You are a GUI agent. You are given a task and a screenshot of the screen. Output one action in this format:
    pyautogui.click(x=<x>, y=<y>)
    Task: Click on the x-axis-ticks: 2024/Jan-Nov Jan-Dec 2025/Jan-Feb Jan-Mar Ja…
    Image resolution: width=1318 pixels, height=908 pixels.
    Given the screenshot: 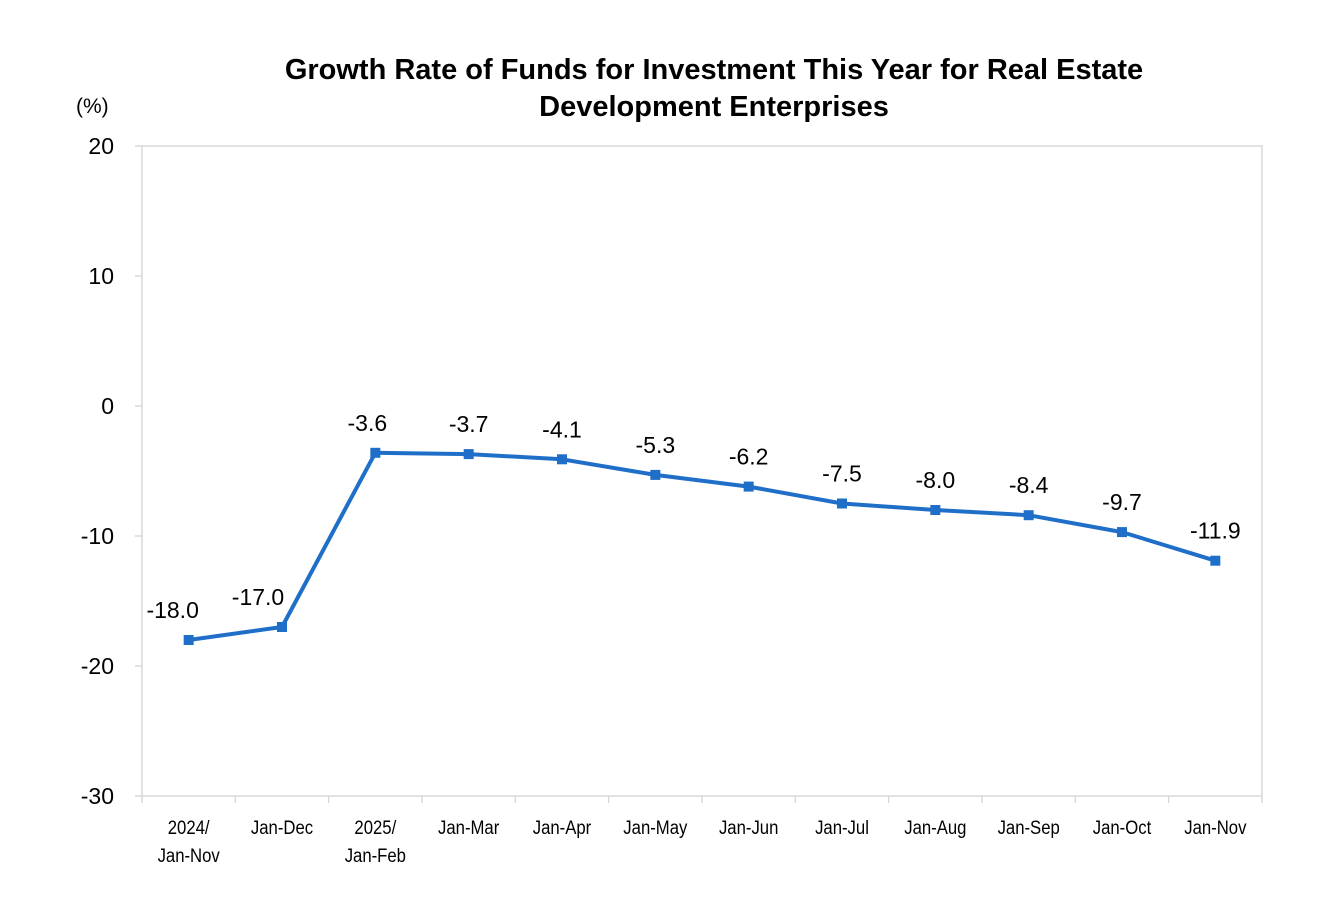 What is the action you would take?
    pyautogui.click(x=702, y=831)
    